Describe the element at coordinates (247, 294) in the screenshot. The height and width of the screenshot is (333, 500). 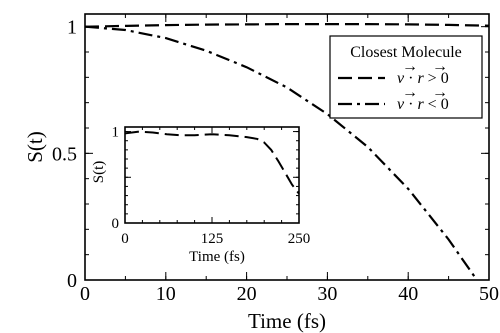
I see `main-x-tick-label: 20` at that location.